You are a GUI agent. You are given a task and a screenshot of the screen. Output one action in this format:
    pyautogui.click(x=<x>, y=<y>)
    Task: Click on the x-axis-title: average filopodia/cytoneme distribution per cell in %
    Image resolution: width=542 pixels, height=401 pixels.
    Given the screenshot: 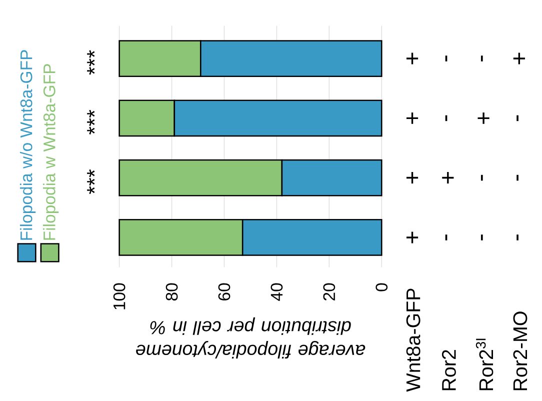 What is the action you would take?
    pyautogui.click(x=251, y=338)
    